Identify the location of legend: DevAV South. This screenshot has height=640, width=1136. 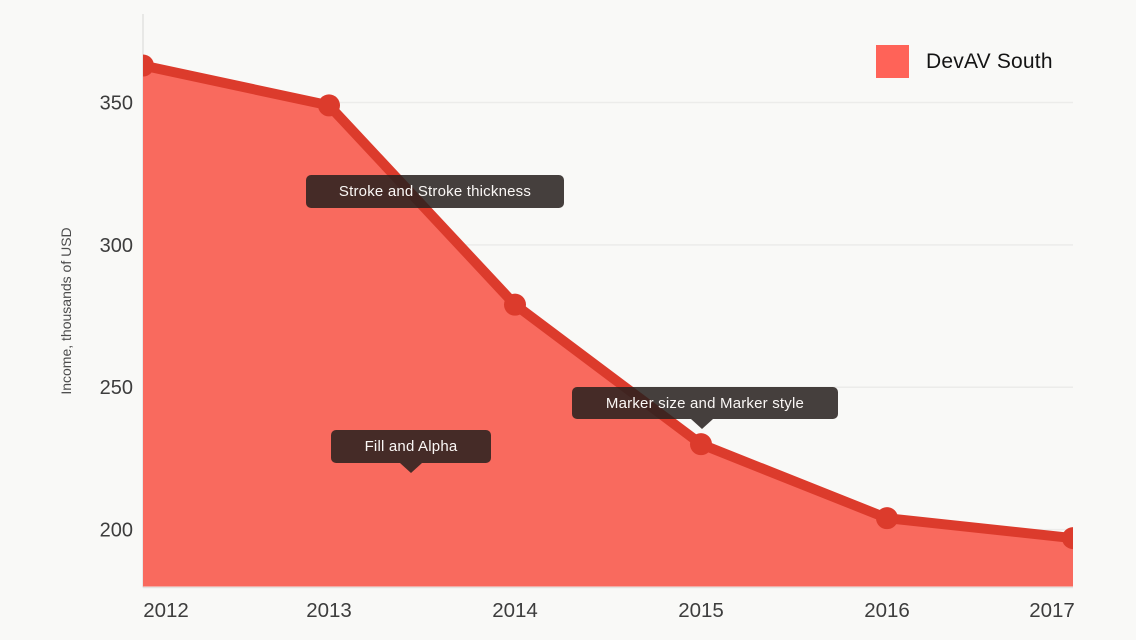
(964, 61).